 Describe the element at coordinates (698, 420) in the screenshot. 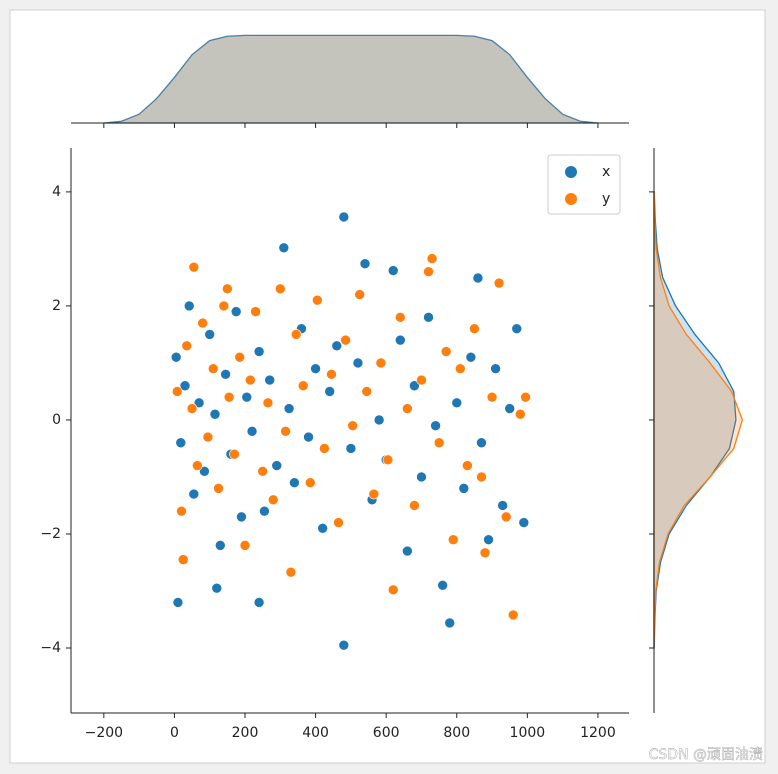

I see `kde-area` at that location.